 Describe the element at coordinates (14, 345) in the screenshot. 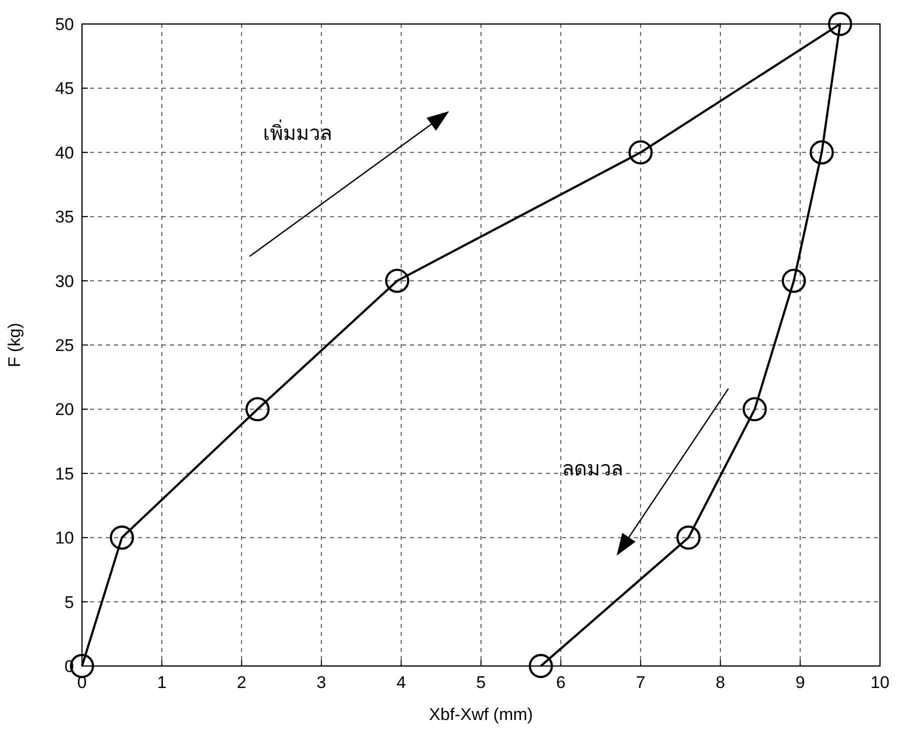

I see `y-axis-title: F (kg)` at that location.